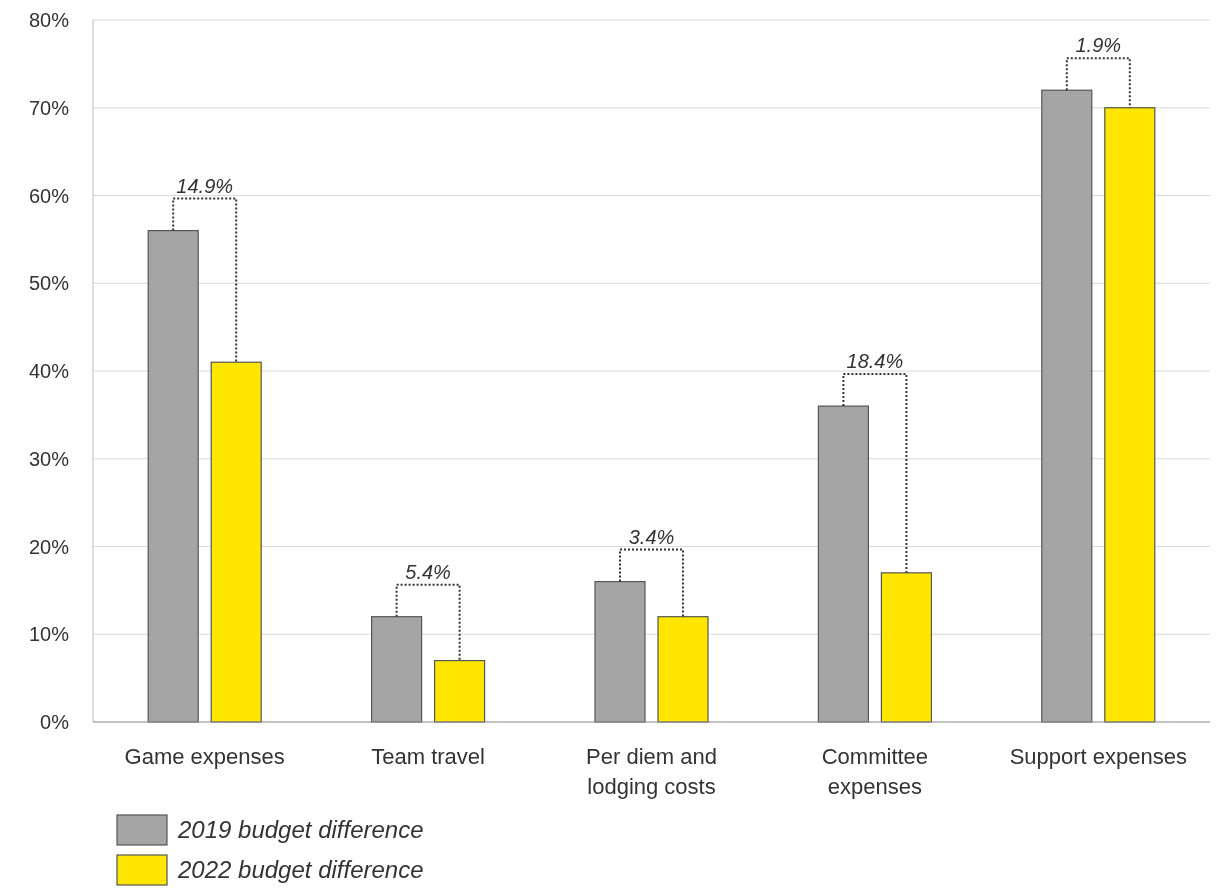  What do you see at coordinates (49, 20) in the screenshot?
I see `y-tick-label: 80%` at bounding box center [49, 20].